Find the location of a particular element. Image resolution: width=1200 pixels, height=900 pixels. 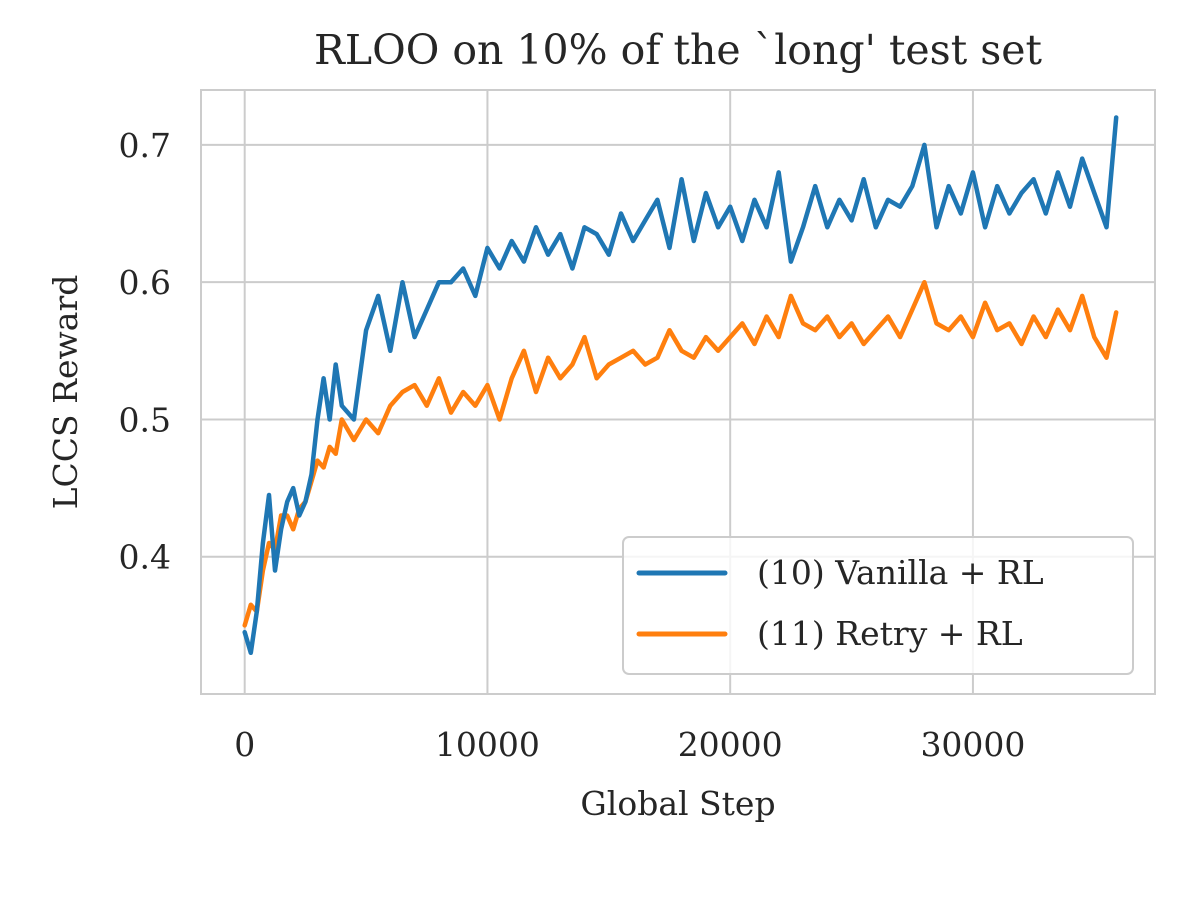

y-axis-label: LCCS Reward is located at coordinates (65, 392).